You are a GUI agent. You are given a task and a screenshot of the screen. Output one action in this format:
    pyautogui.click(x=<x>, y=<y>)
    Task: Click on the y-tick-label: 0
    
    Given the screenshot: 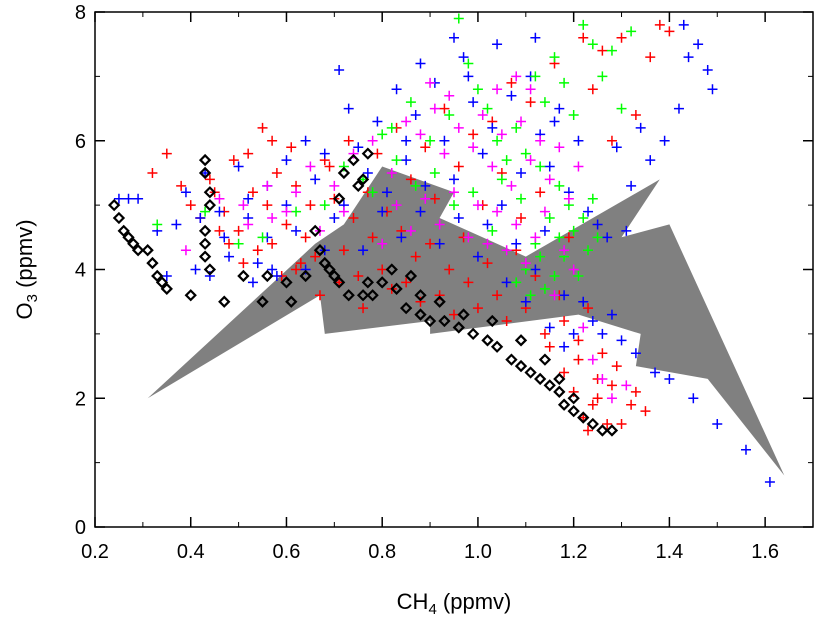 What is the action you would take?
    pyautogui.click(x=80, y=528)
    